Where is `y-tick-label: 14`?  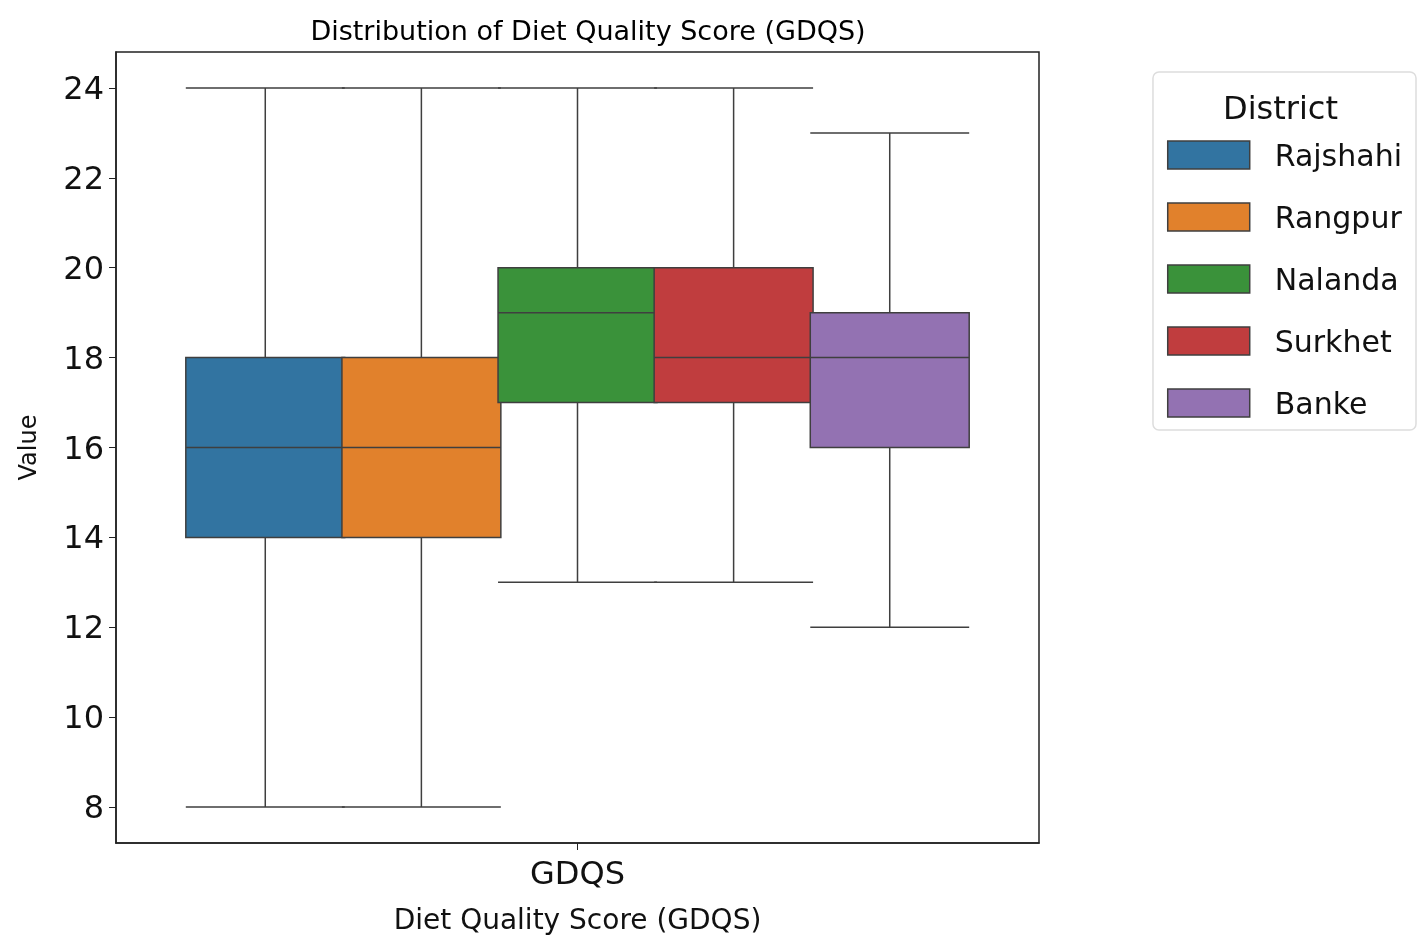 y-tick-label: 14 is located at coordinates (83, 537).